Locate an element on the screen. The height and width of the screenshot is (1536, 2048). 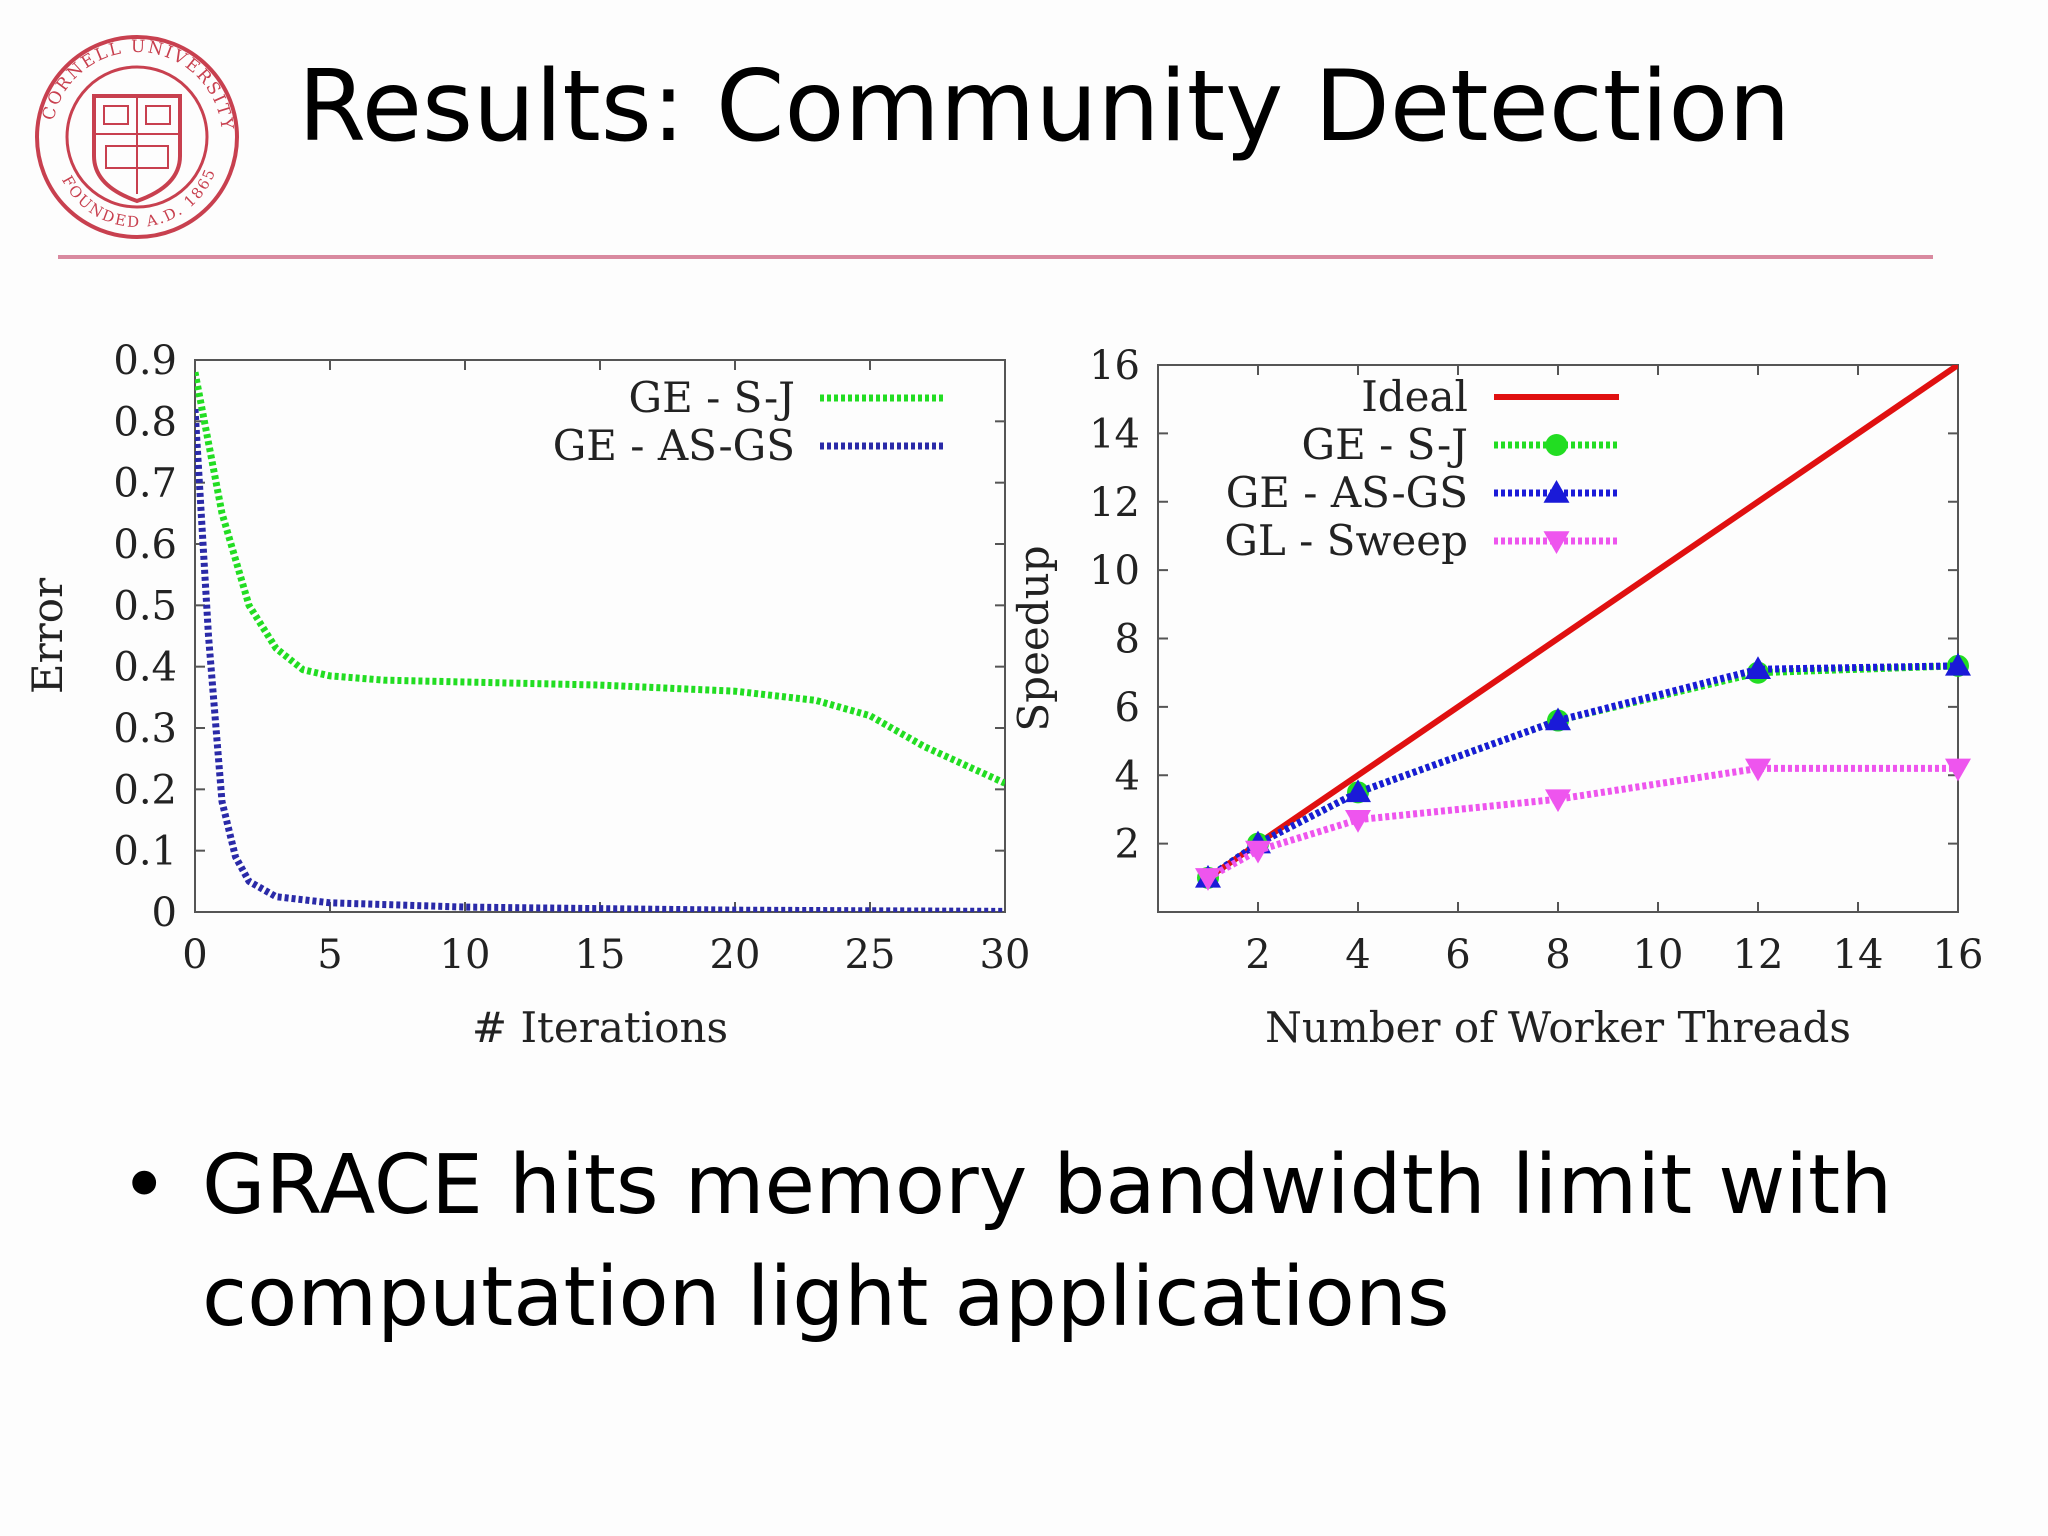
y-tick-label: 8 is located at coordinates (1127, 640).